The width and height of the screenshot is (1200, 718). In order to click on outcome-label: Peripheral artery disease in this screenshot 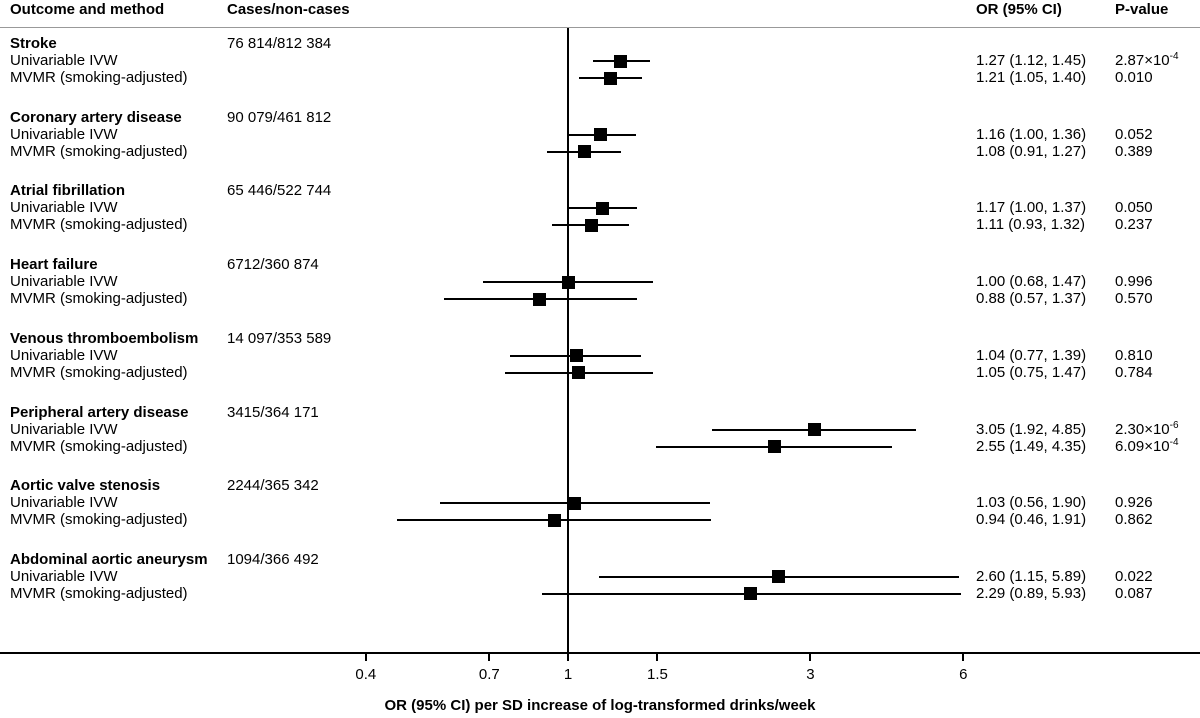, I will do `click(99, 412)`.